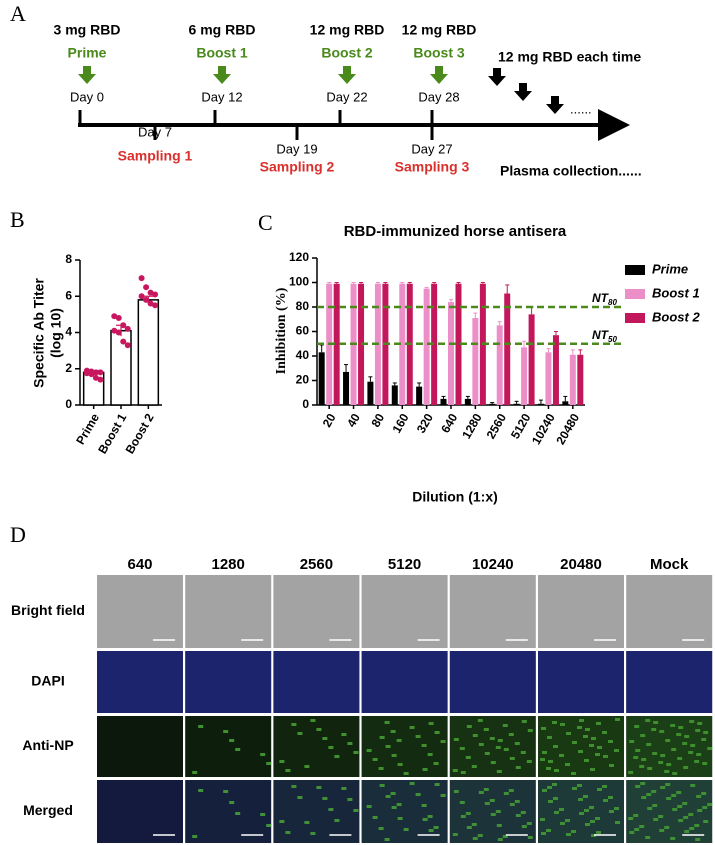  What do you see at coordinates (281, 330) in the screenshot?
I see `y-axis-label: Inhibition (%)` at bounding box center [281, 330].